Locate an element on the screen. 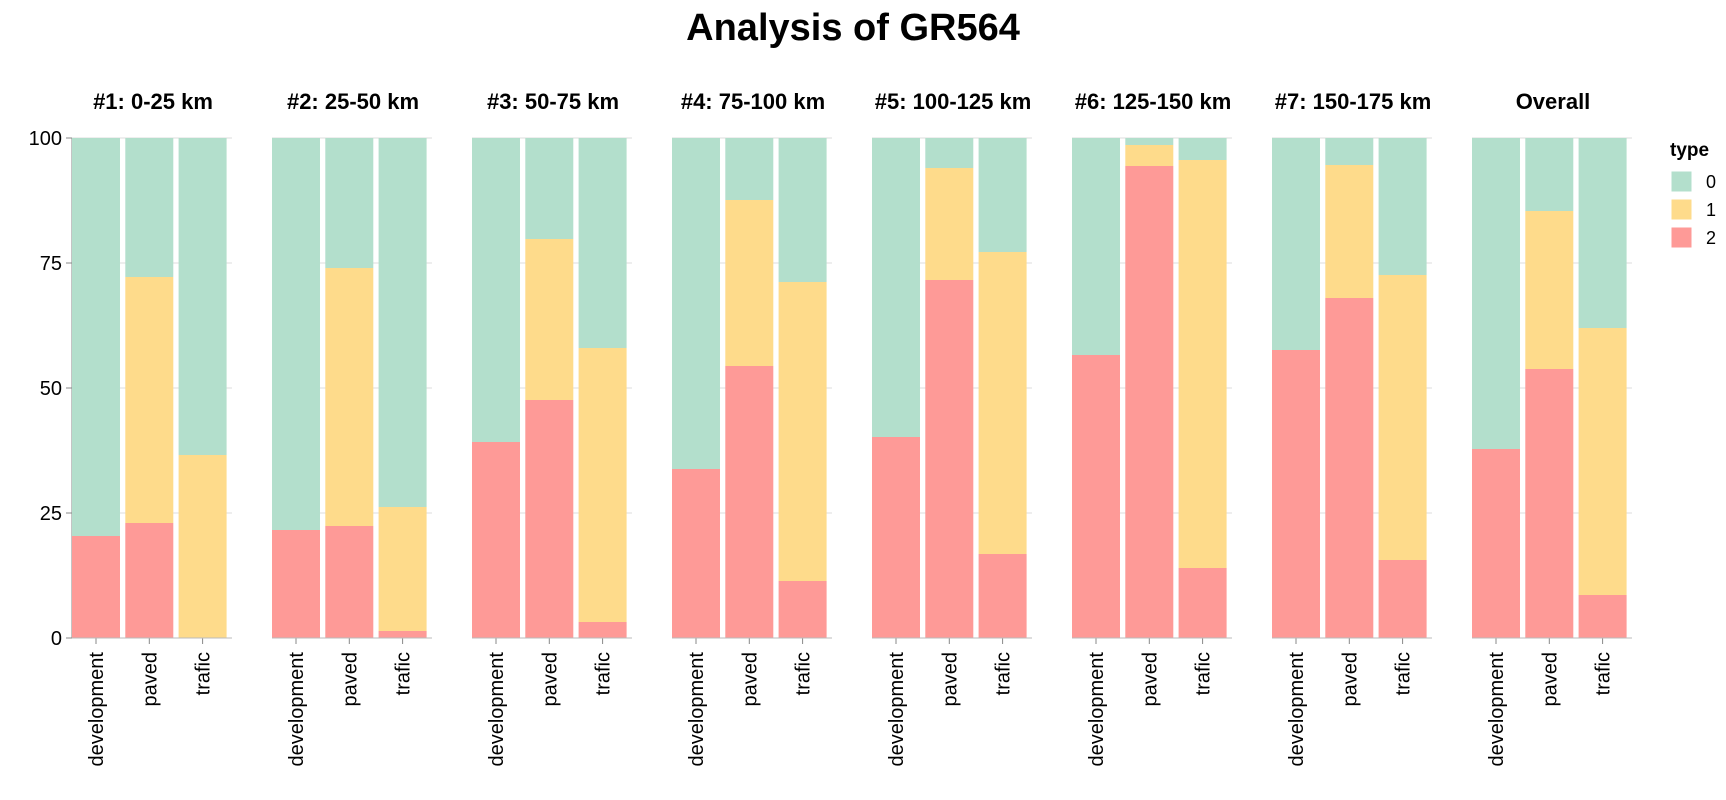  facet-panel: #6: 125-150 km development paved trafic is located at coordinates (1152, 428).